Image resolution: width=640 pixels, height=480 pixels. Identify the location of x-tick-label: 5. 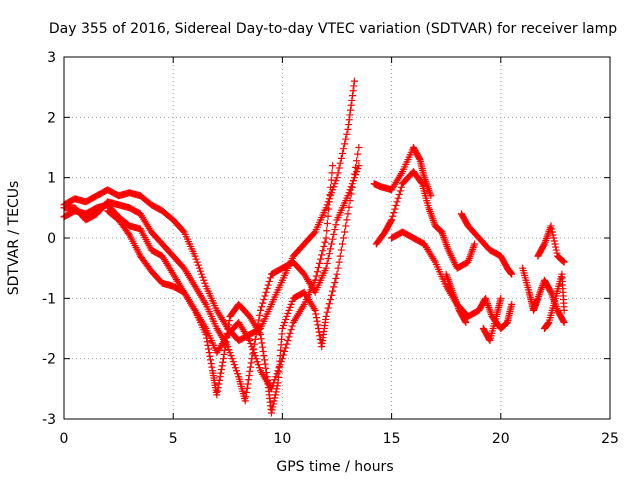
(173, 439).